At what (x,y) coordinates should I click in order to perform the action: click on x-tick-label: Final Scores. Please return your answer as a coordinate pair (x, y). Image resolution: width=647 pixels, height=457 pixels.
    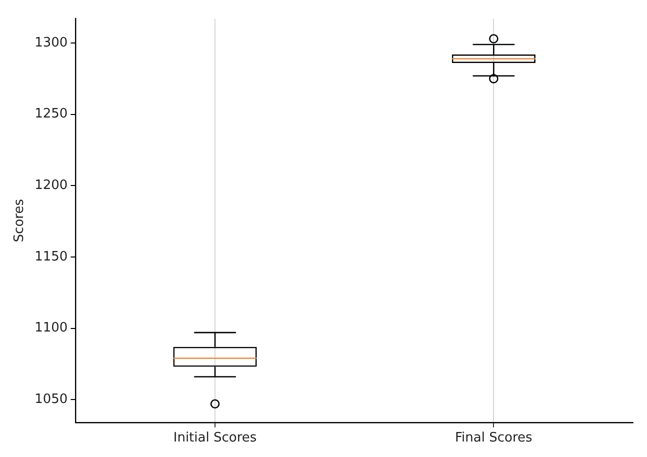
    Looking at the image, I should click on (494, 438).